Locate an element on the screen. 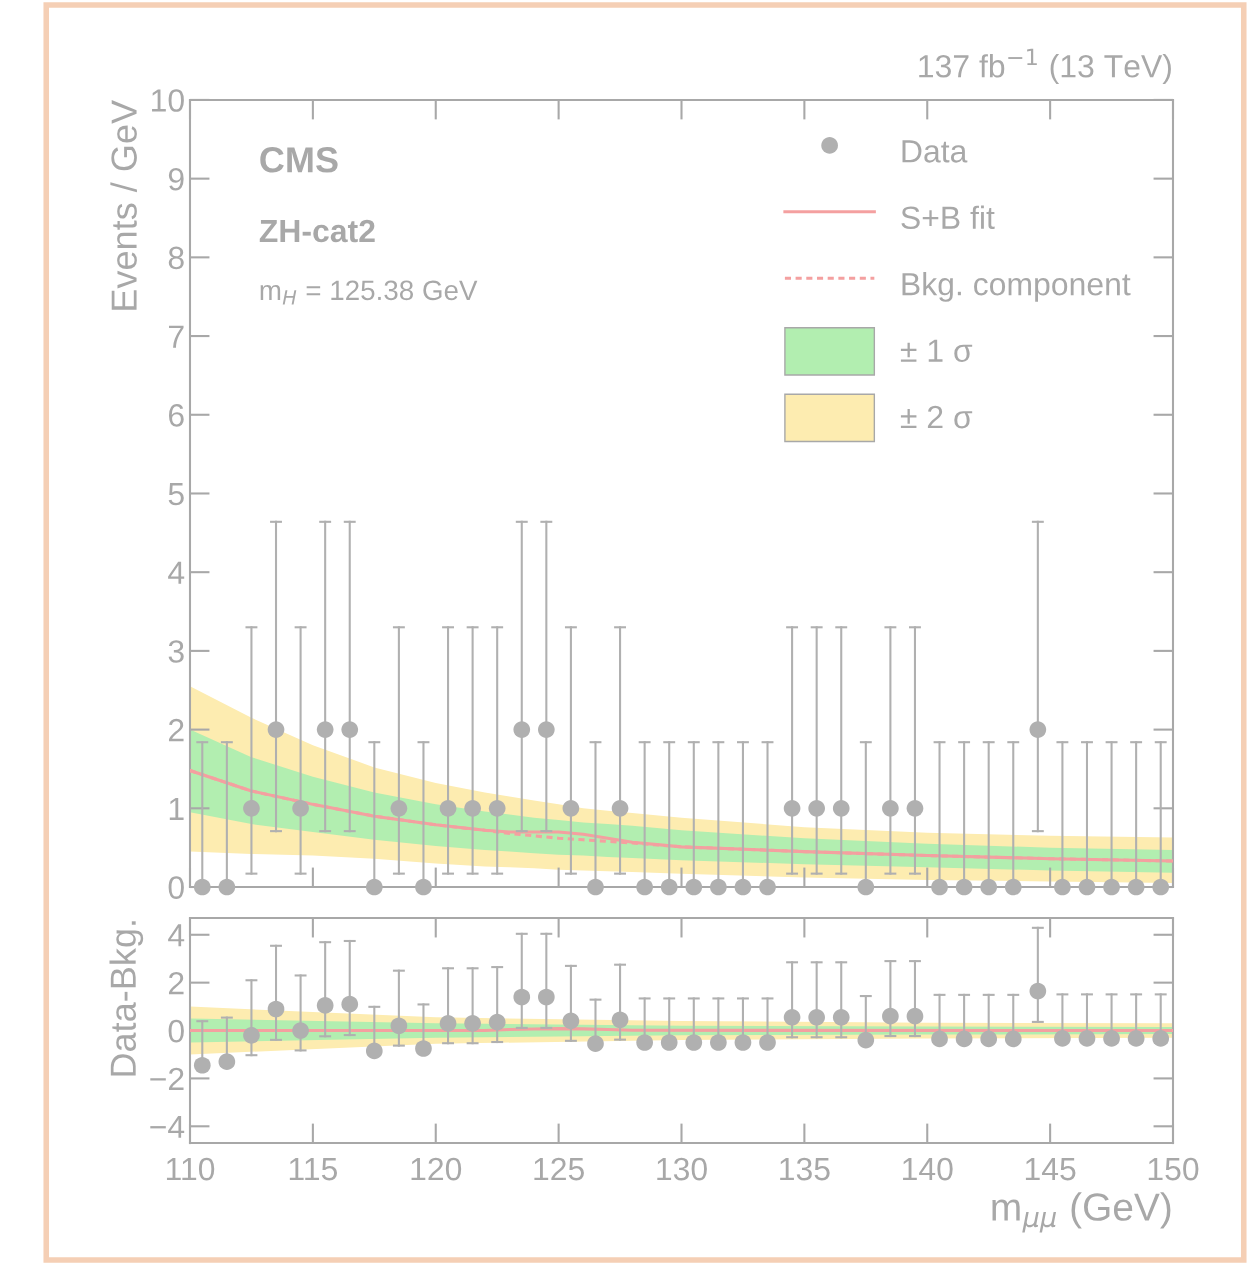  annotation: ZH-cat2 is located at coordinates (317, 231).